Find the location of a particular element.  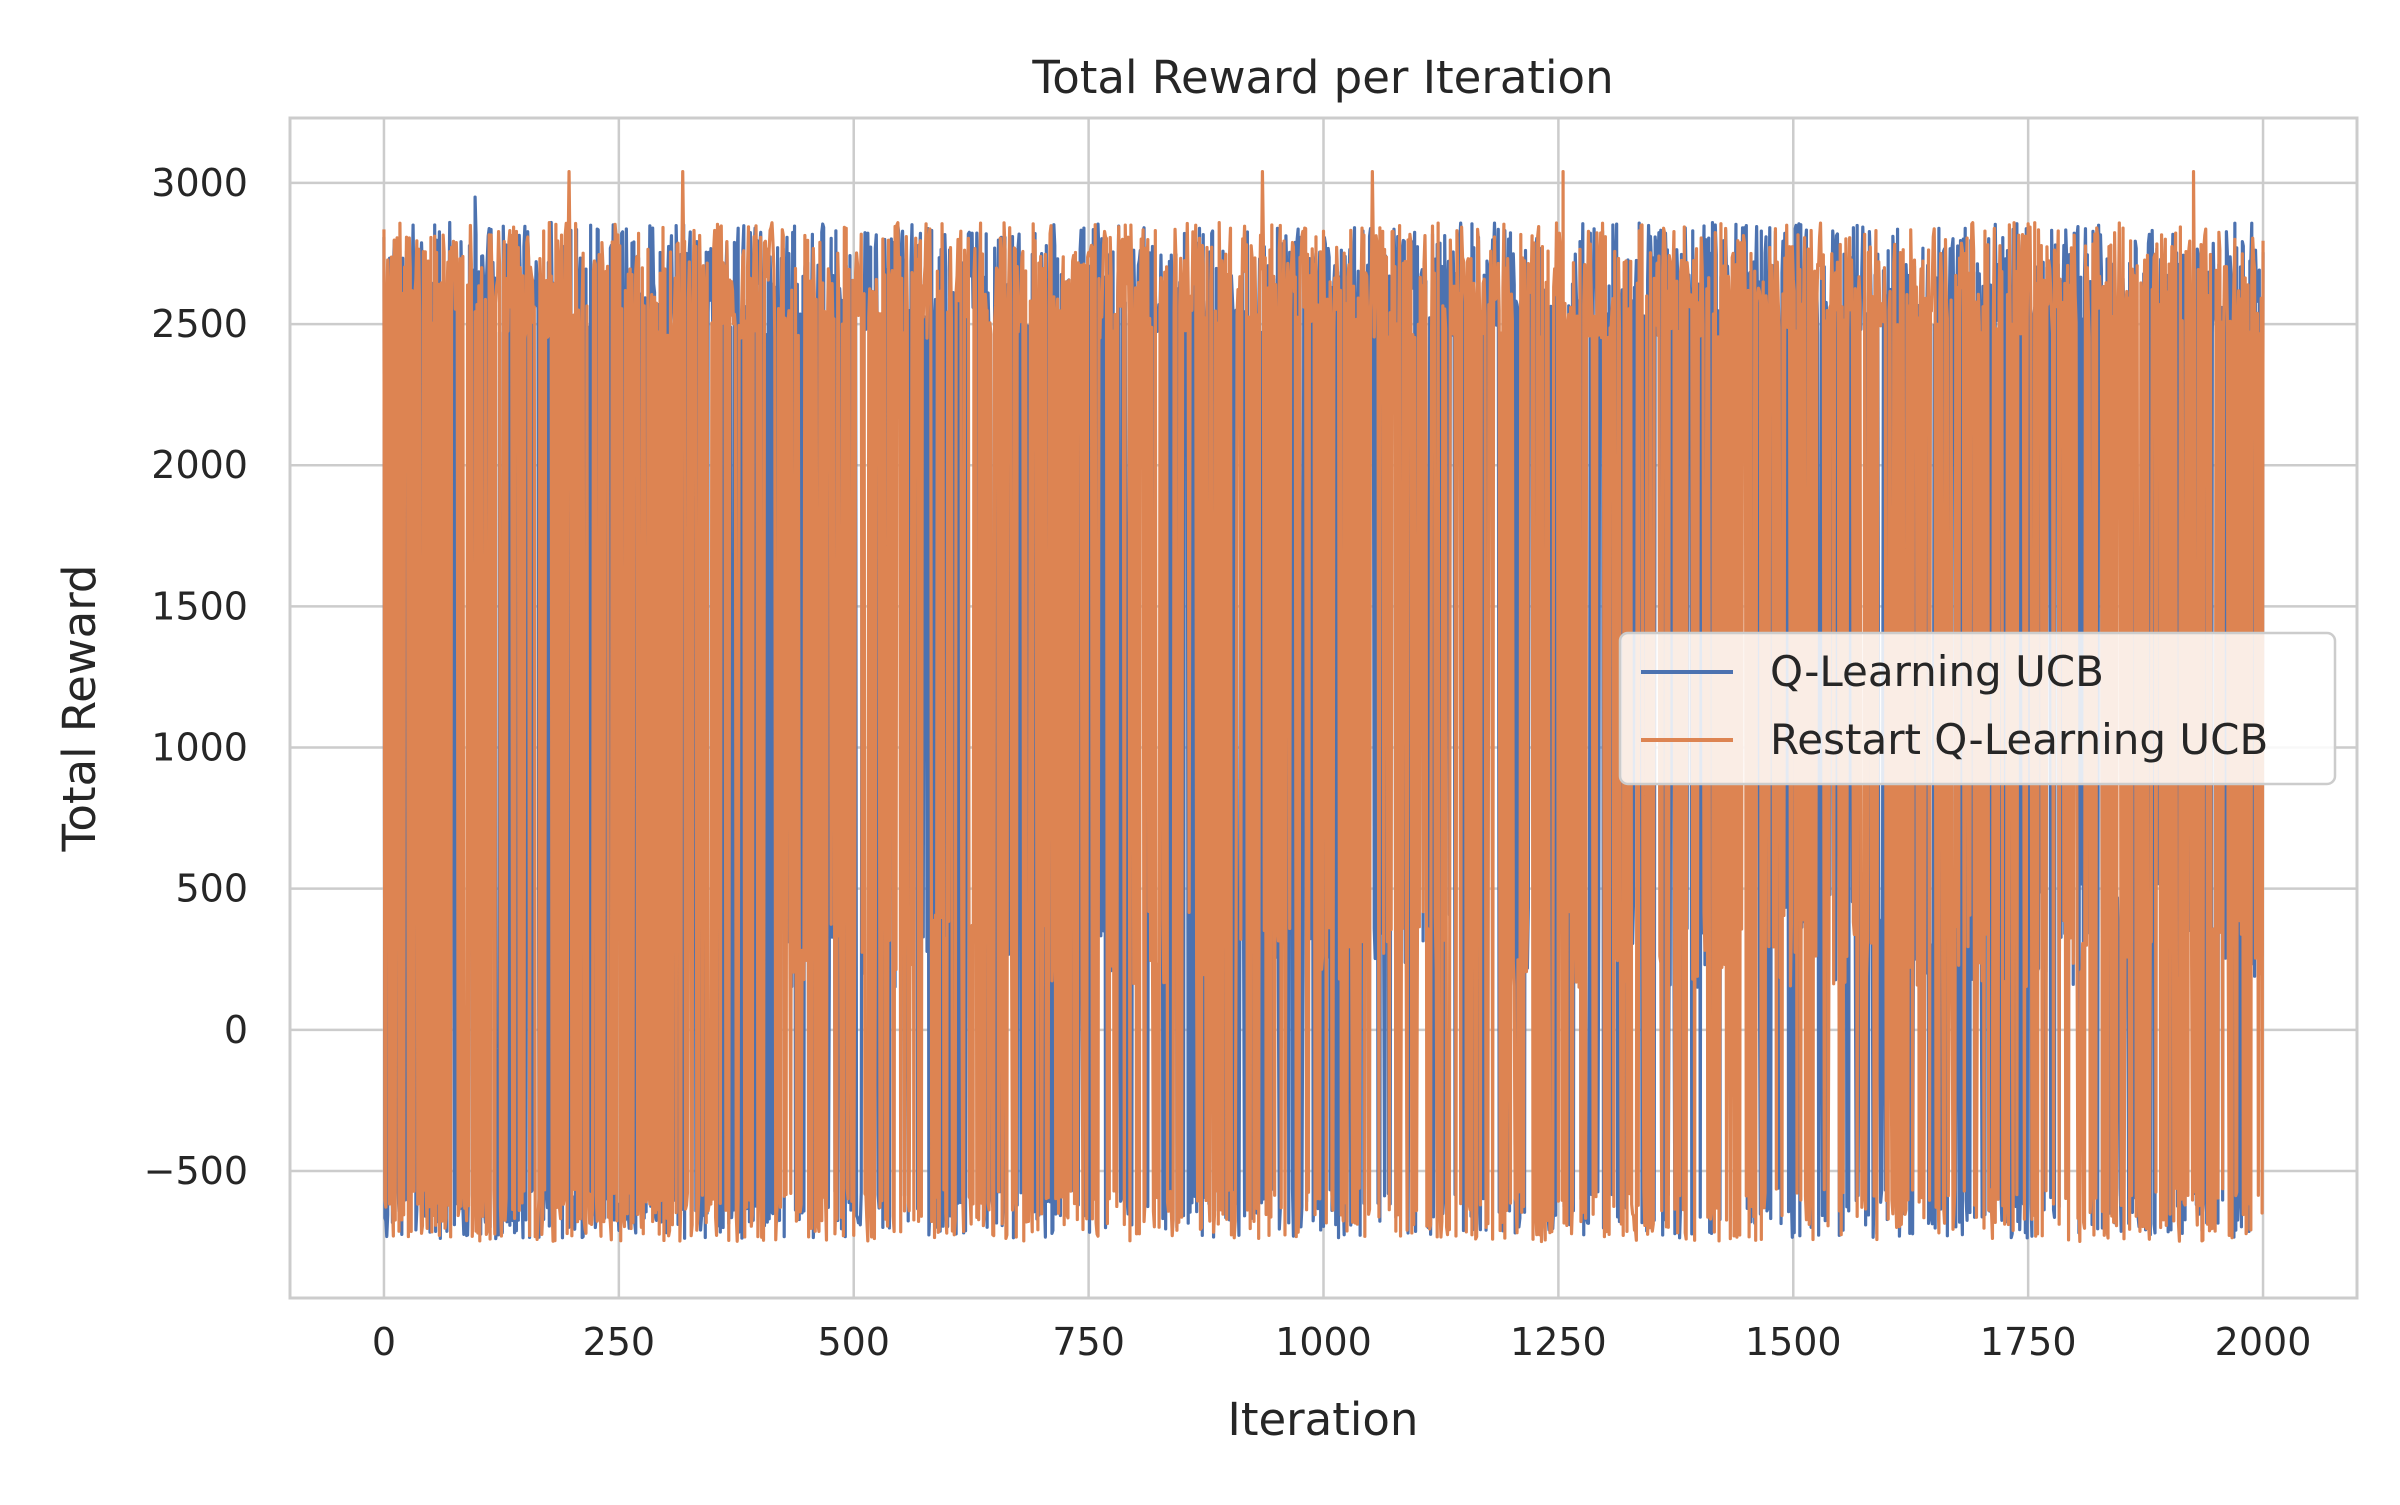

y-tick-label: 1500 is located at coordinates (199, 606).